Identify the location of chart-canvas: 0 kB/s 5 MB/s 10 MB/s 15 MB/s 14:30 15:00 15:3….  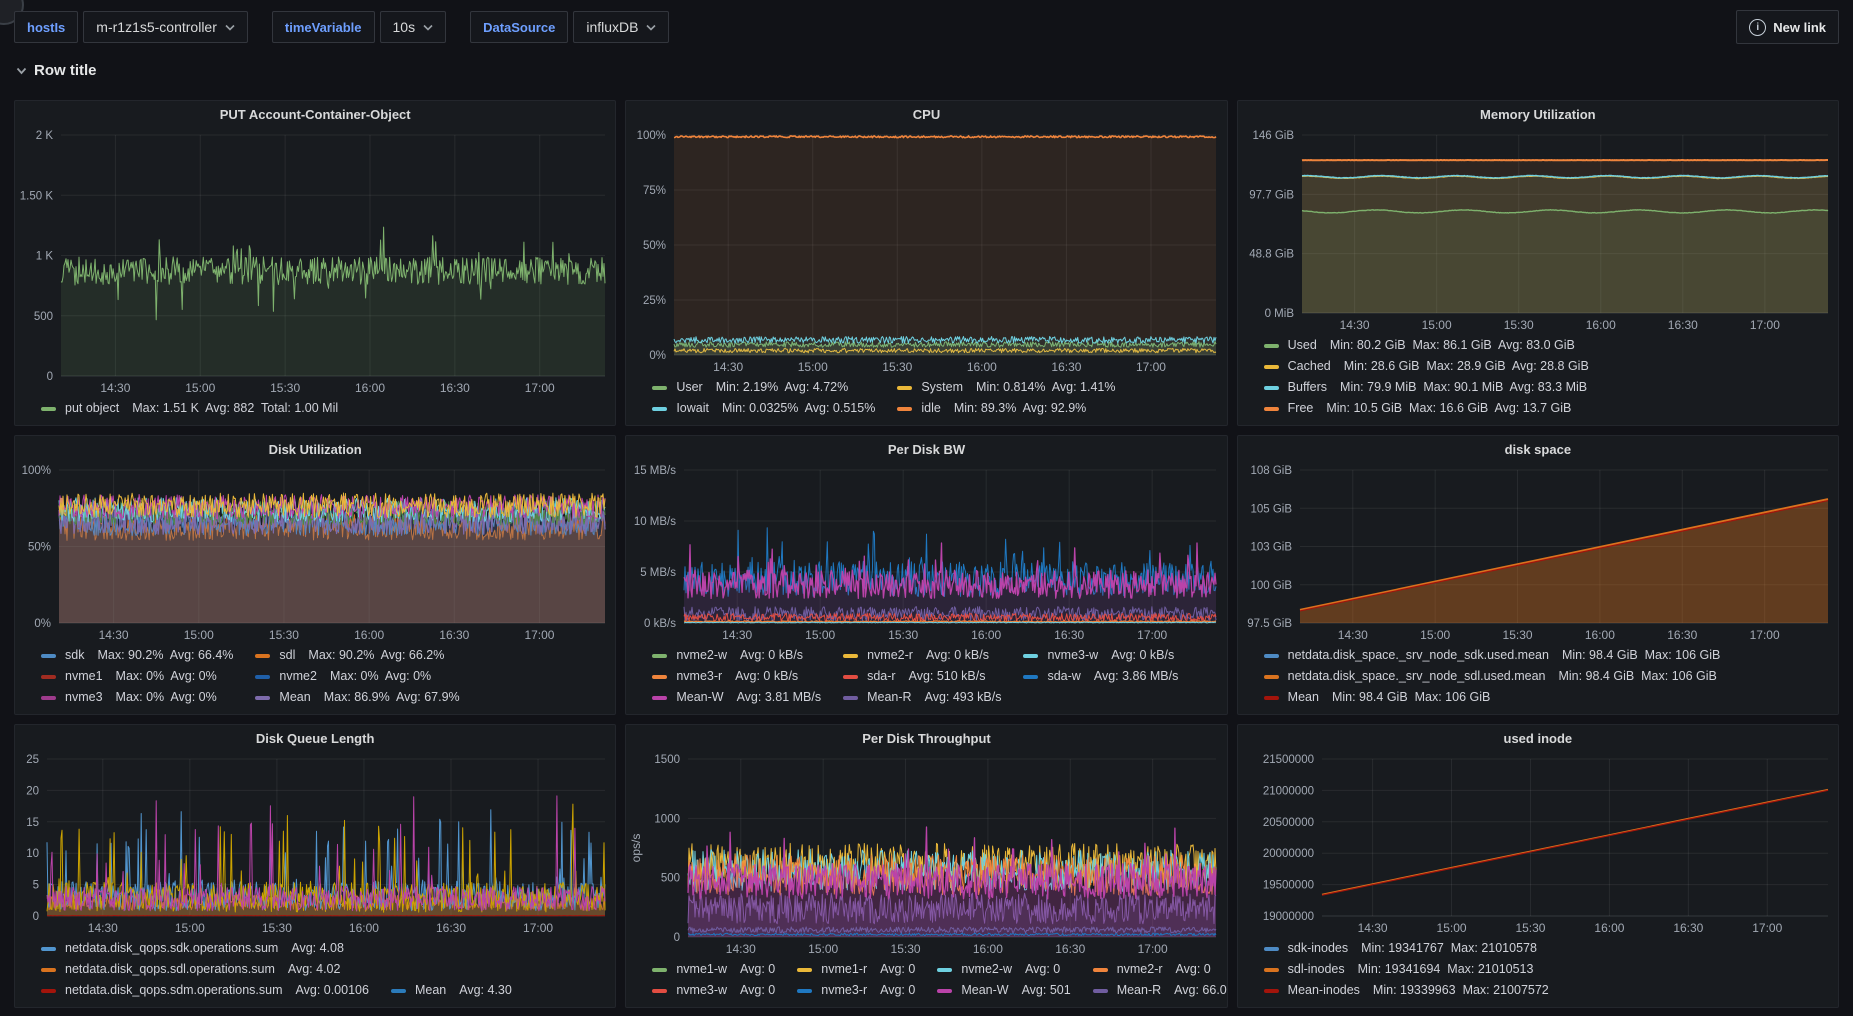
(926, 553).